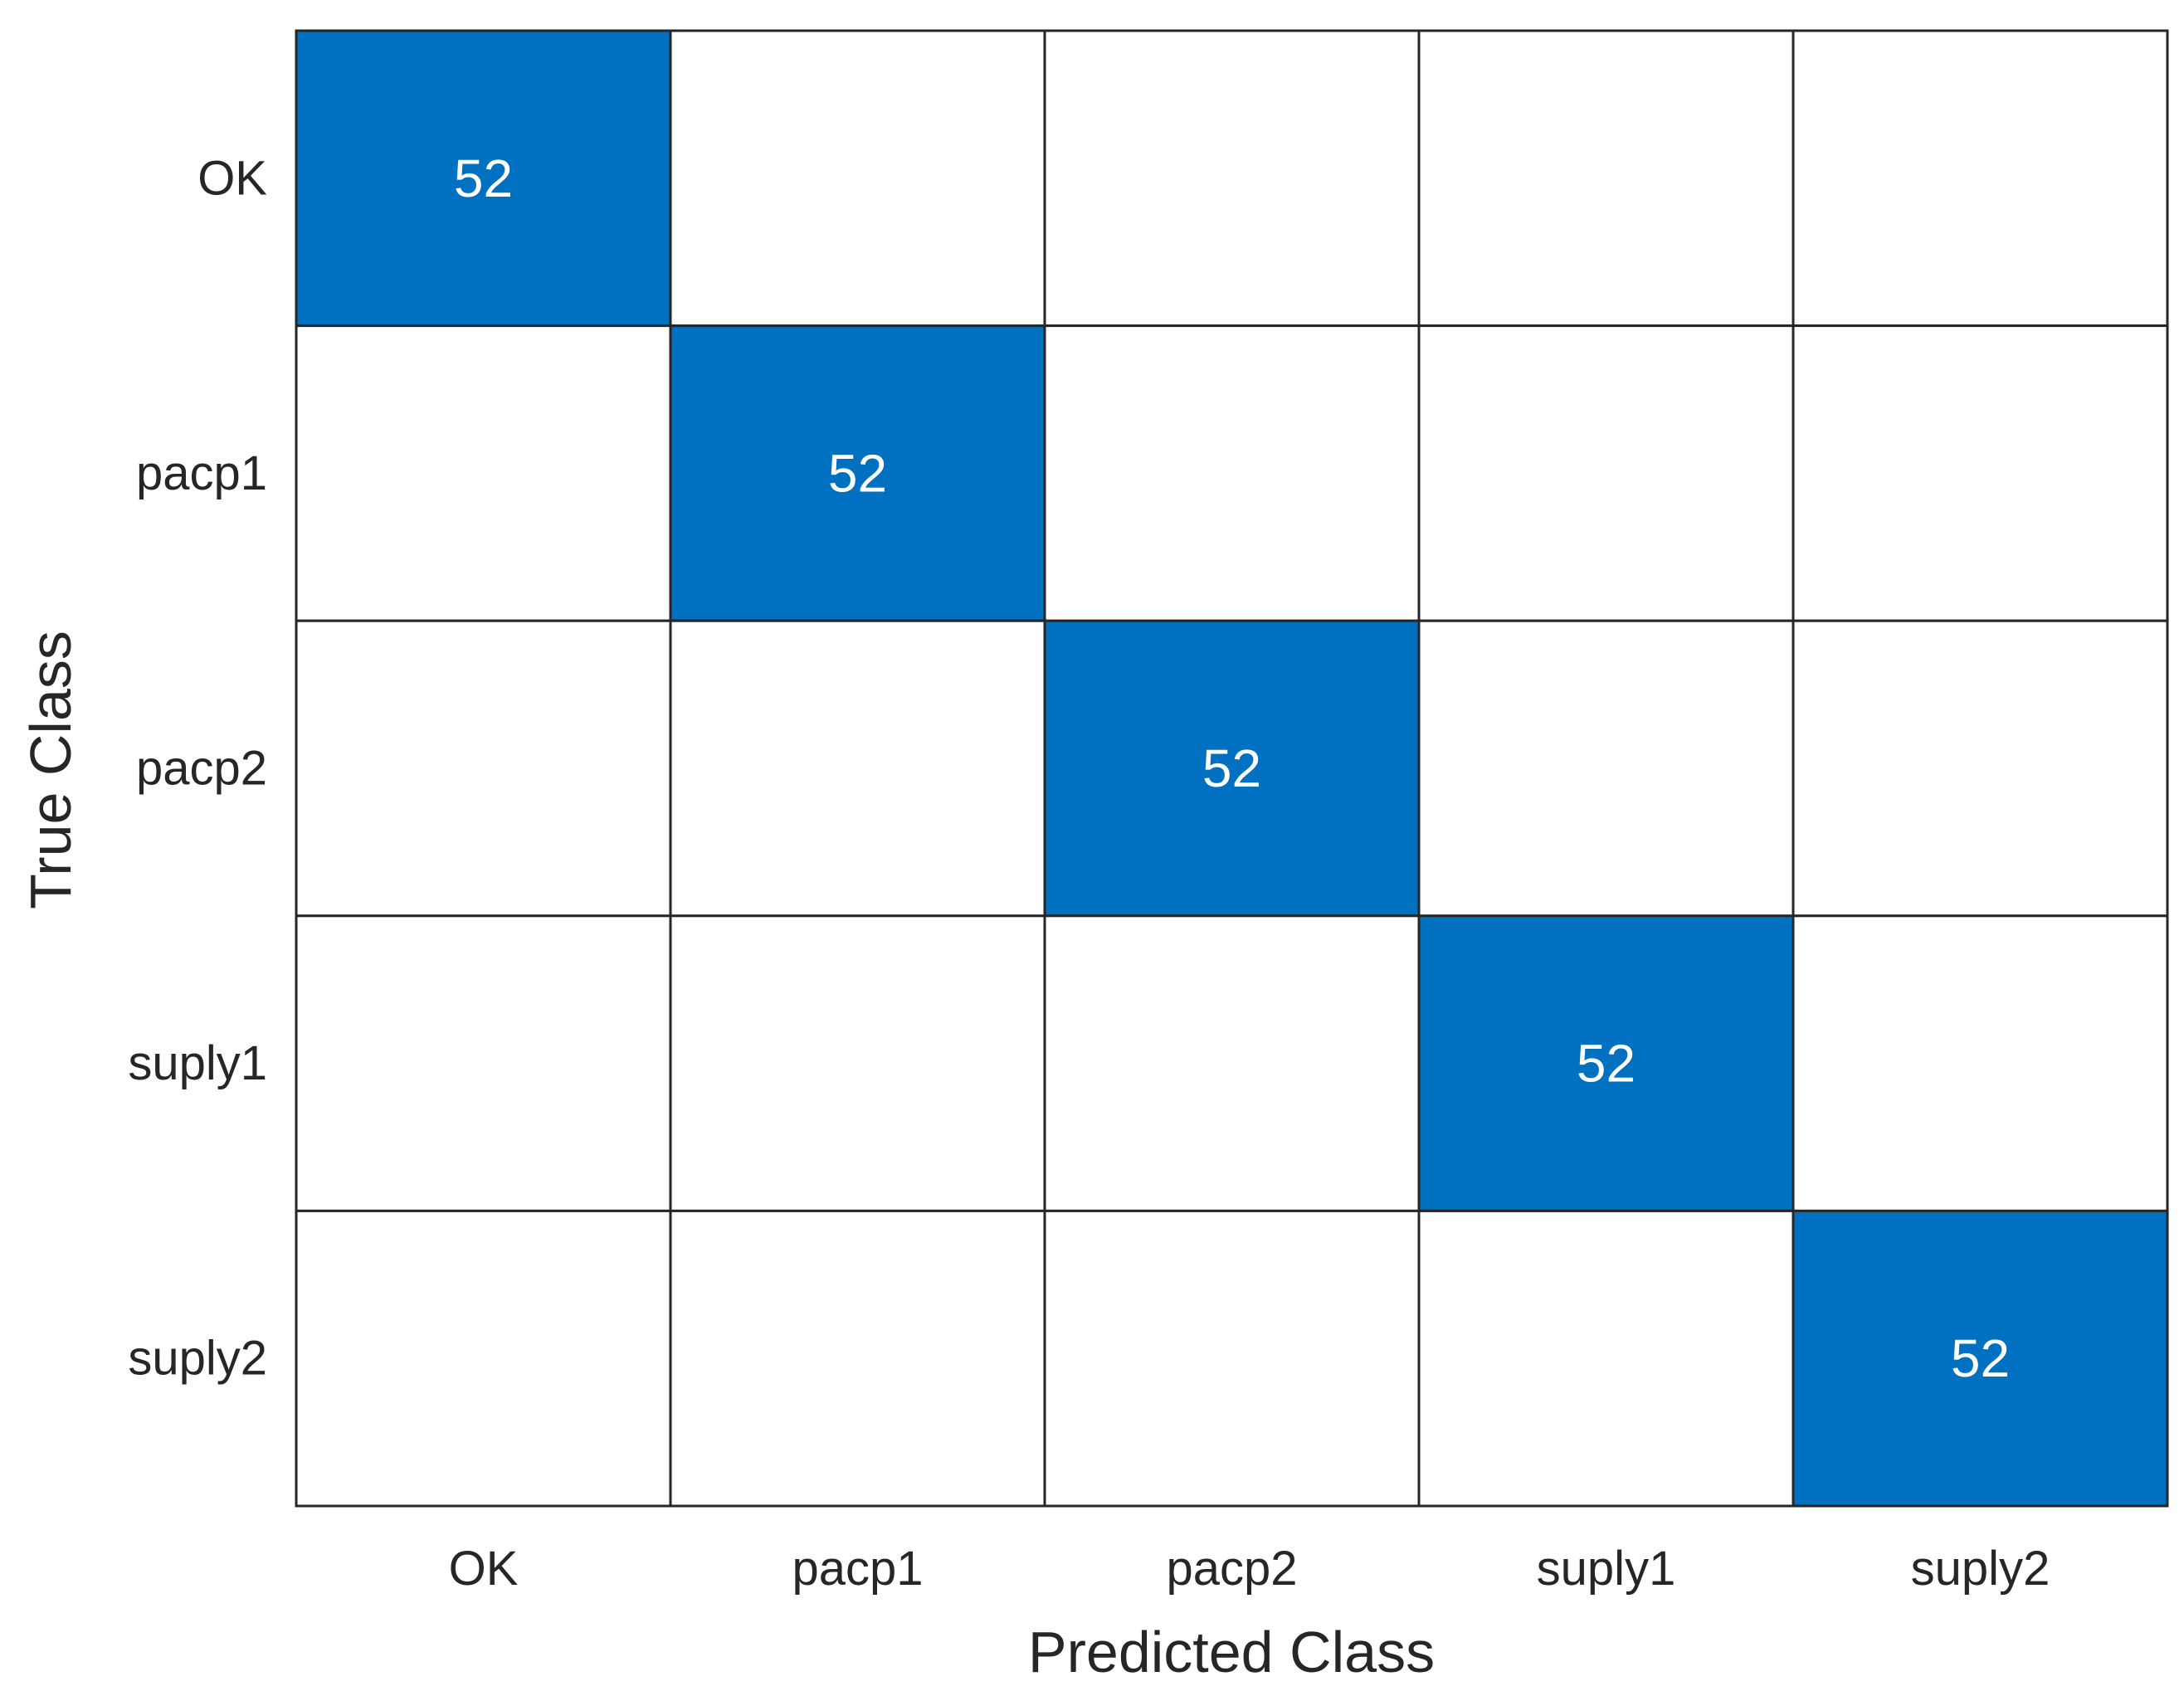  Describe the element at coordinates (1980, 1063) in the screenshot. I see `cell-suply1-suply2` at that location.